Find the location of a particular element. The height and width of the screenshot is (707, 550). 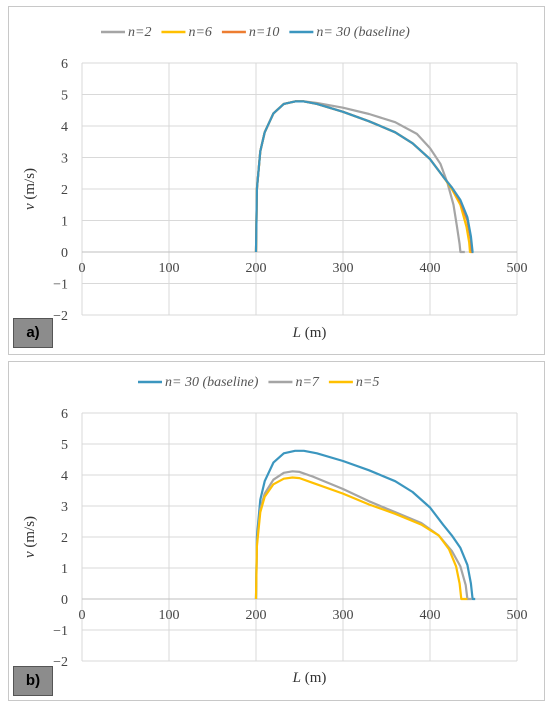

legend-label: n=2 is located at coordinates (139, 32).